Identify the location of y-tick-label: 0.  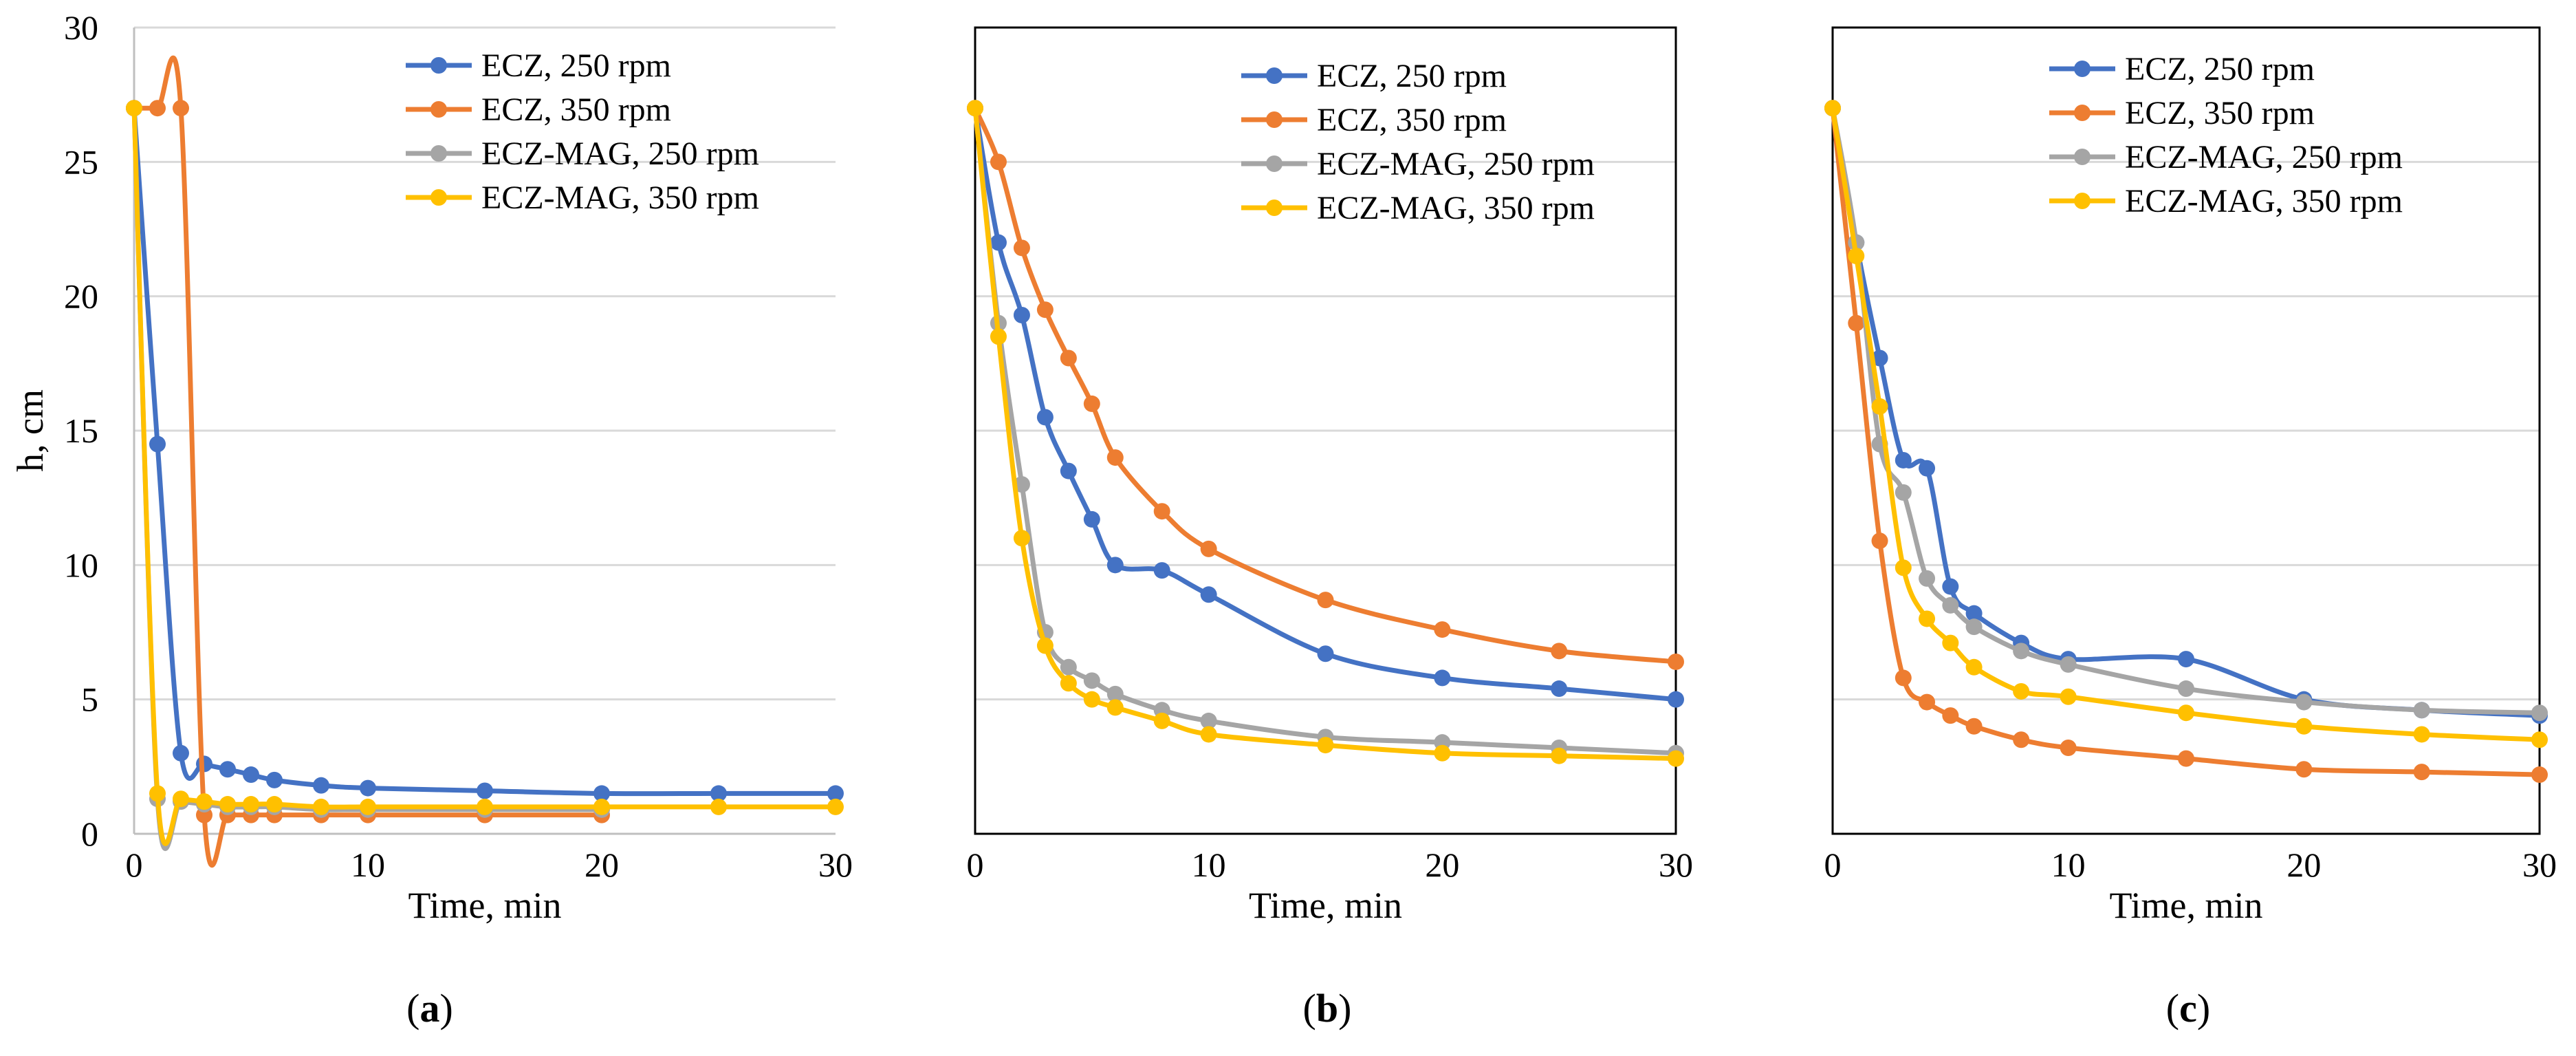
(90, 834).